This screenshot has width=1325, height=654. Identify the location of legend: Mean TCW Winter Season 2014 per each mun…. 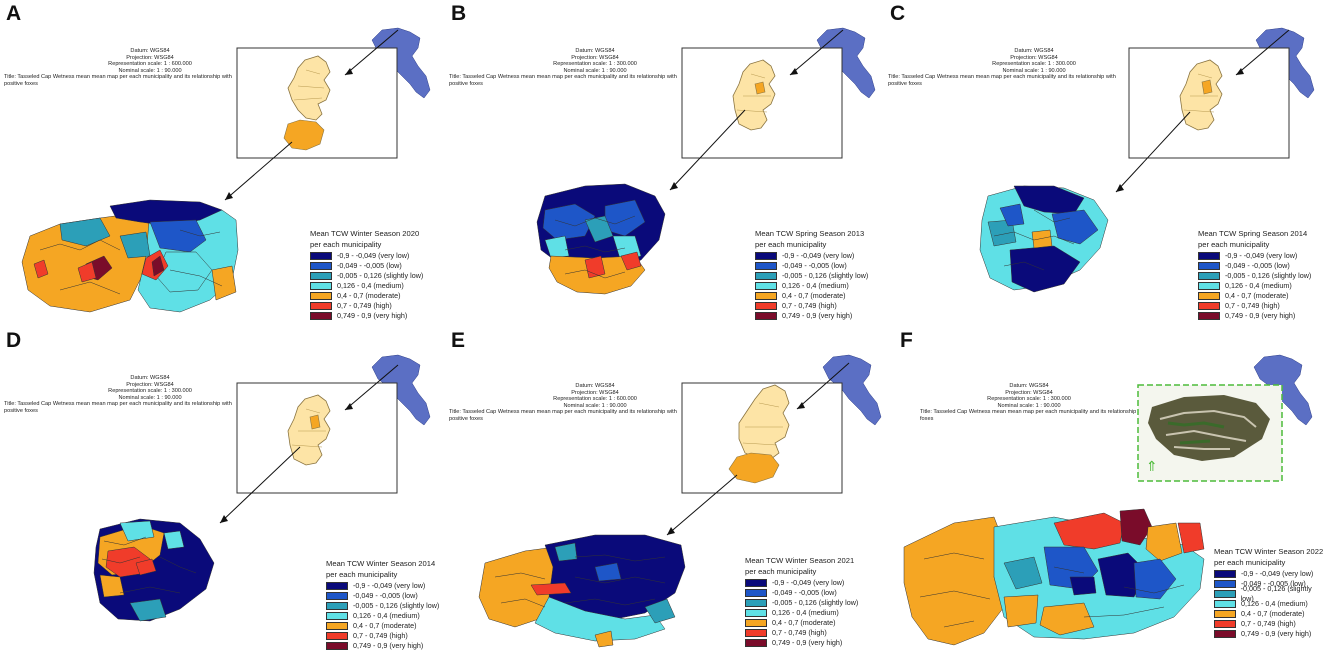
(382, 605).